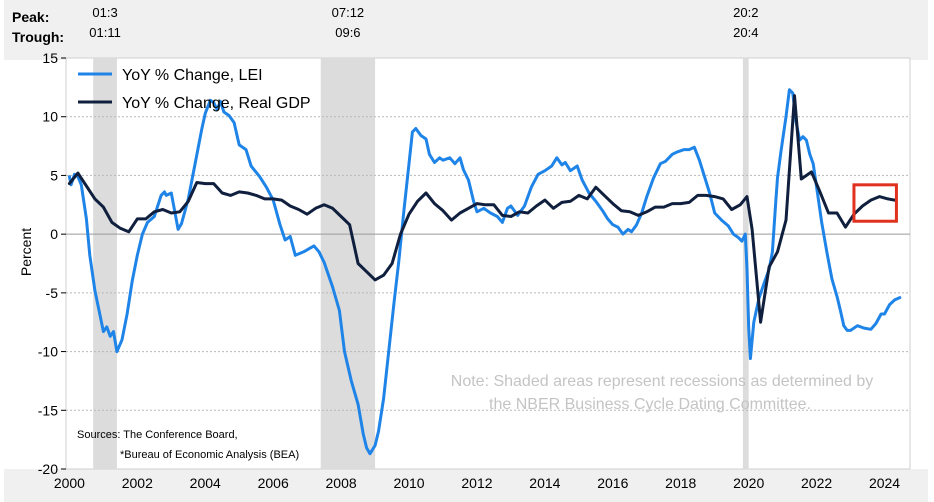 The height and width of the screenshot is (502, 934). Describe the element at coordinates (194, 89) in the screenshot. I see `legend: YoY % Change, LEI YoY % Change, Real GDP` at that location.